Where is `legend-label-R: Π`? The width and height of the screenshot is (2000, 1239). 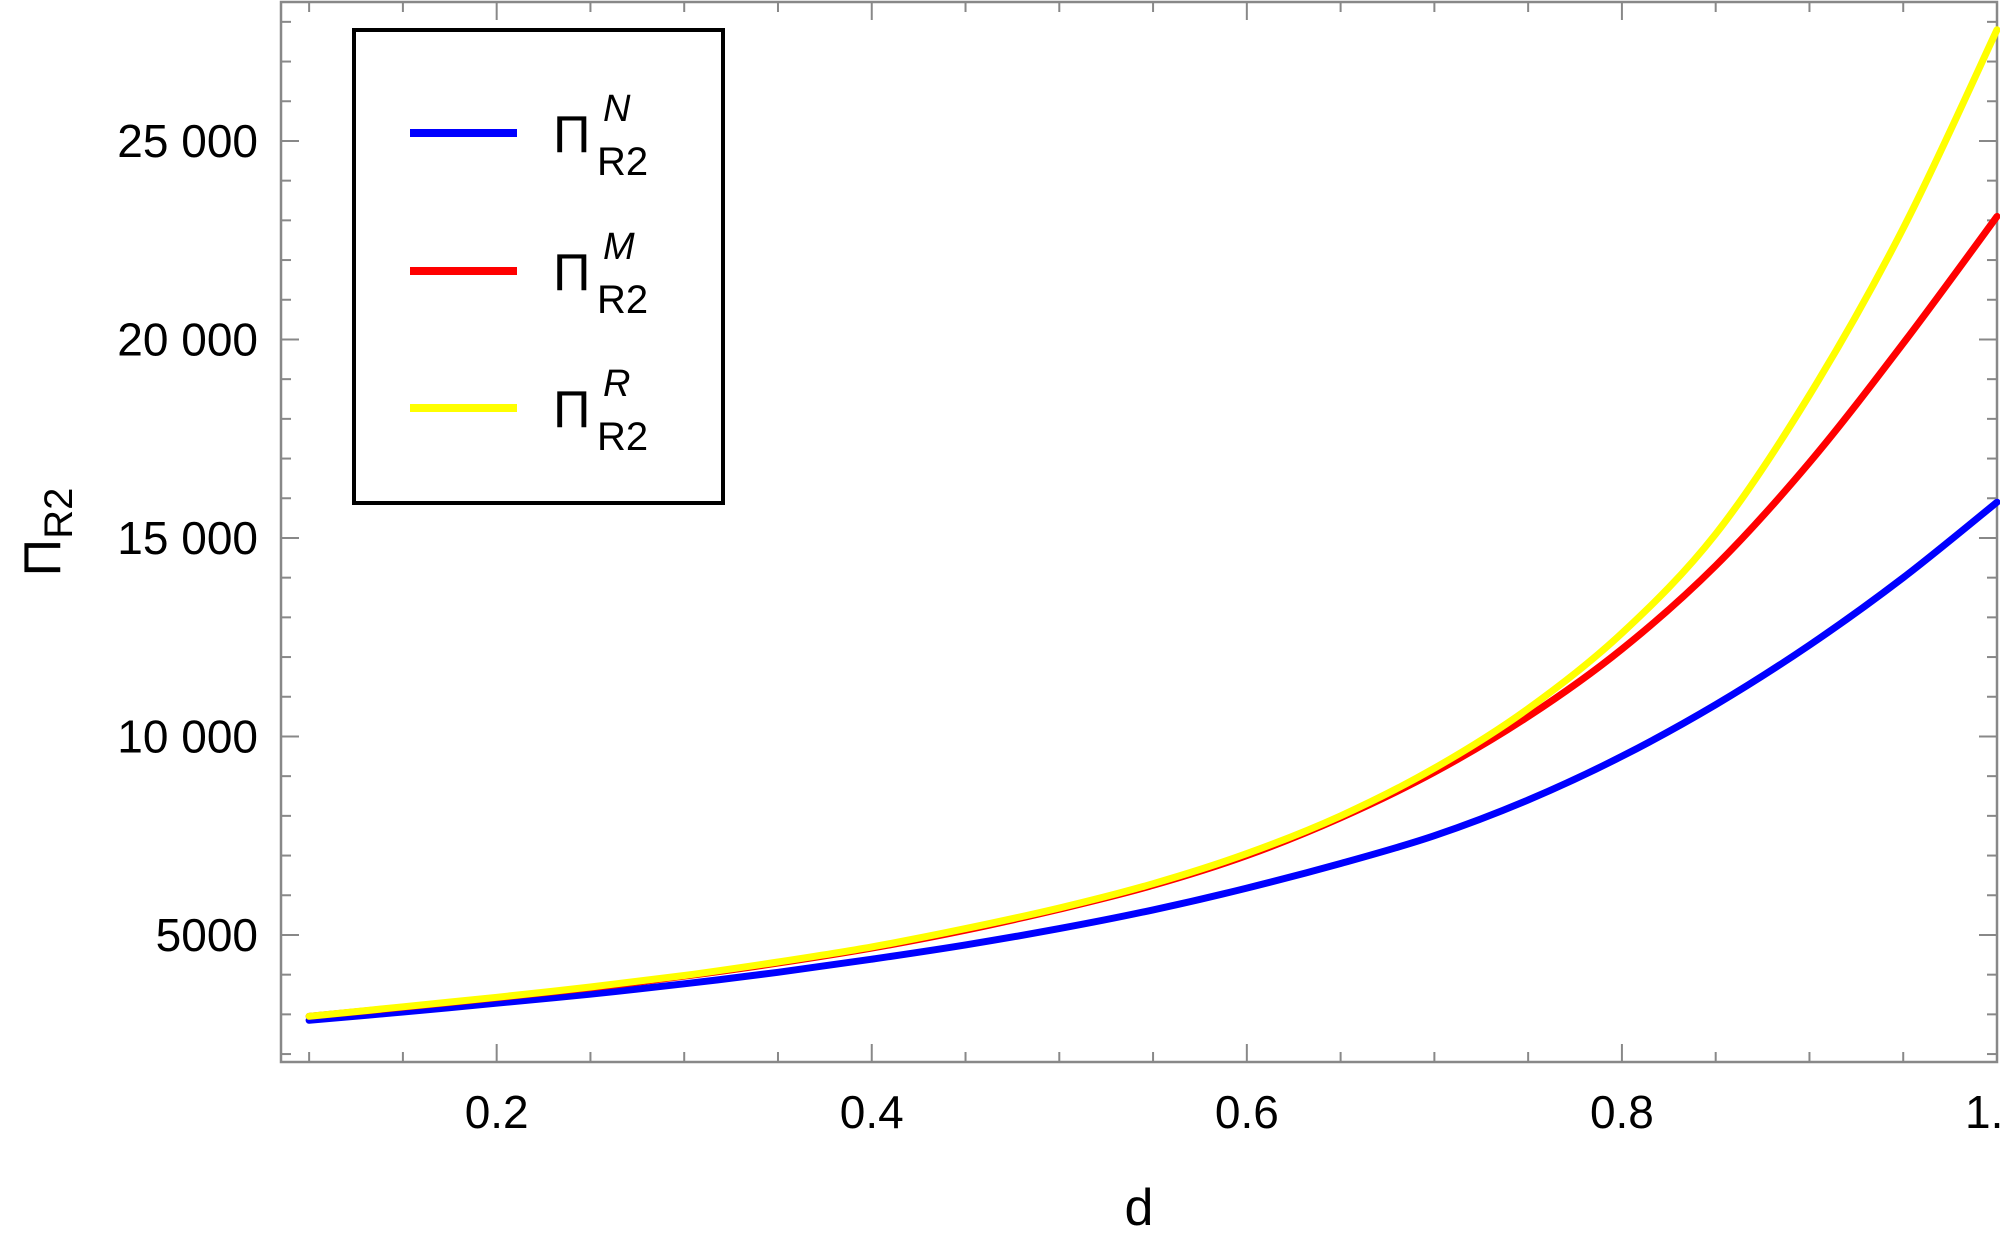
legend-label-R: Π is located at coordinates (572, 410).